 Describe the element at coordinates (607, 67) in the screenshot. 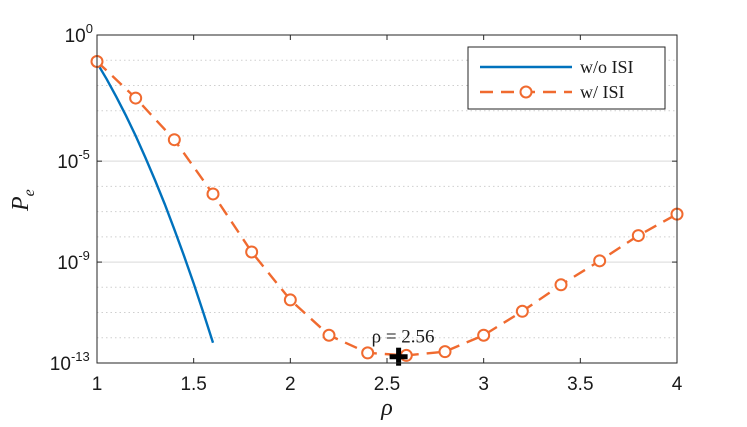

I see `legend-label-wo-isi: w/o ISI` at that location.